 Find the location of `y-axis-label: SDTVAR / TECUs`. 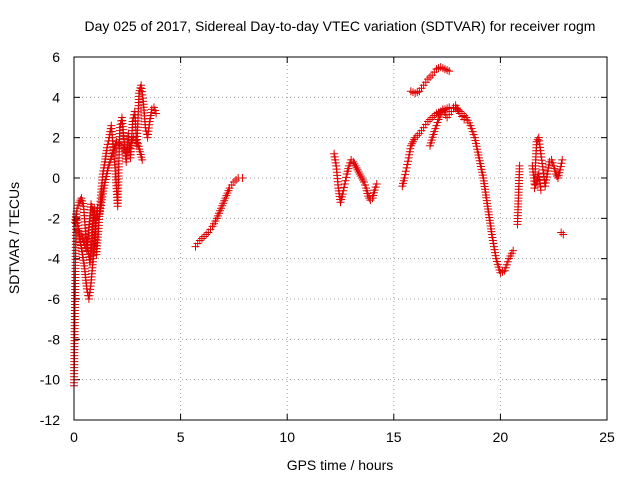

y-axis-label: SDTVAR / TECUs is located at coordinates (14, 238).